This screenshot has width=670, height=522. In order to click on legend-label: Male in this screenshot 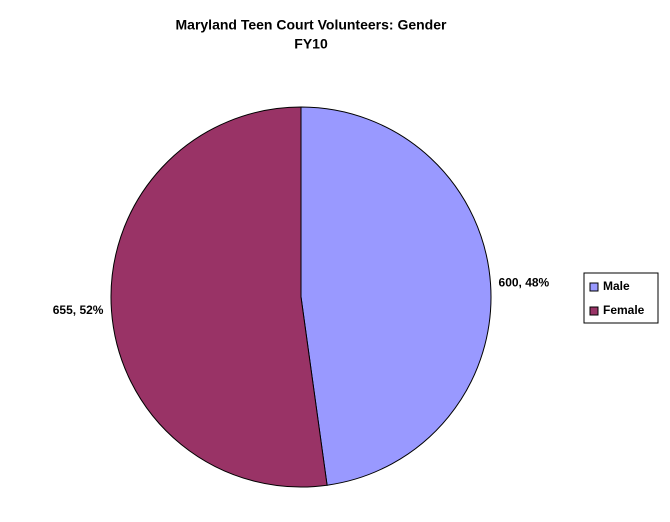, I will do `click(616, 286)`.